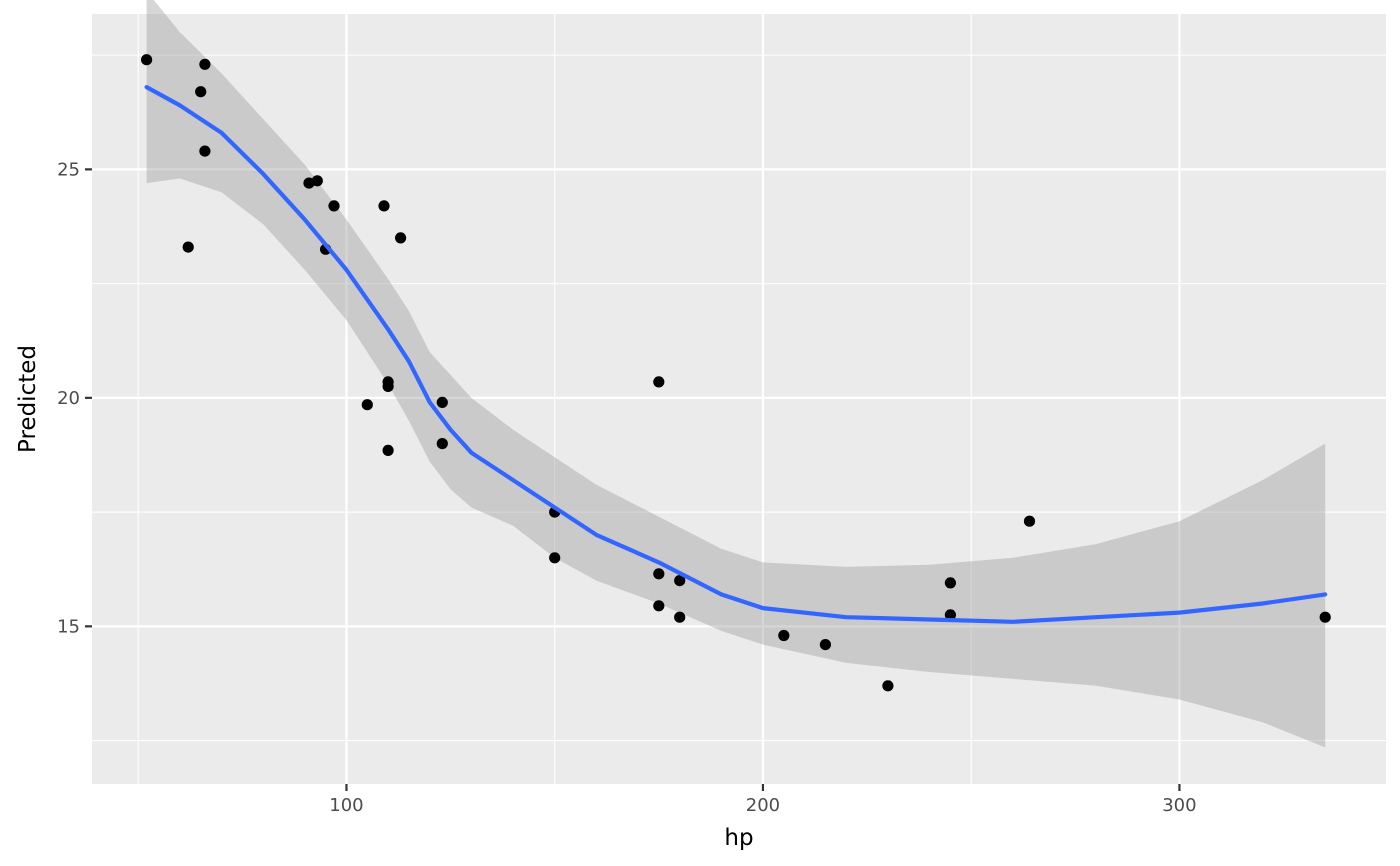 The height and width of the screenshot is (866, 1400). I want to click on x-tick-label: 300, so click(1179, 805).